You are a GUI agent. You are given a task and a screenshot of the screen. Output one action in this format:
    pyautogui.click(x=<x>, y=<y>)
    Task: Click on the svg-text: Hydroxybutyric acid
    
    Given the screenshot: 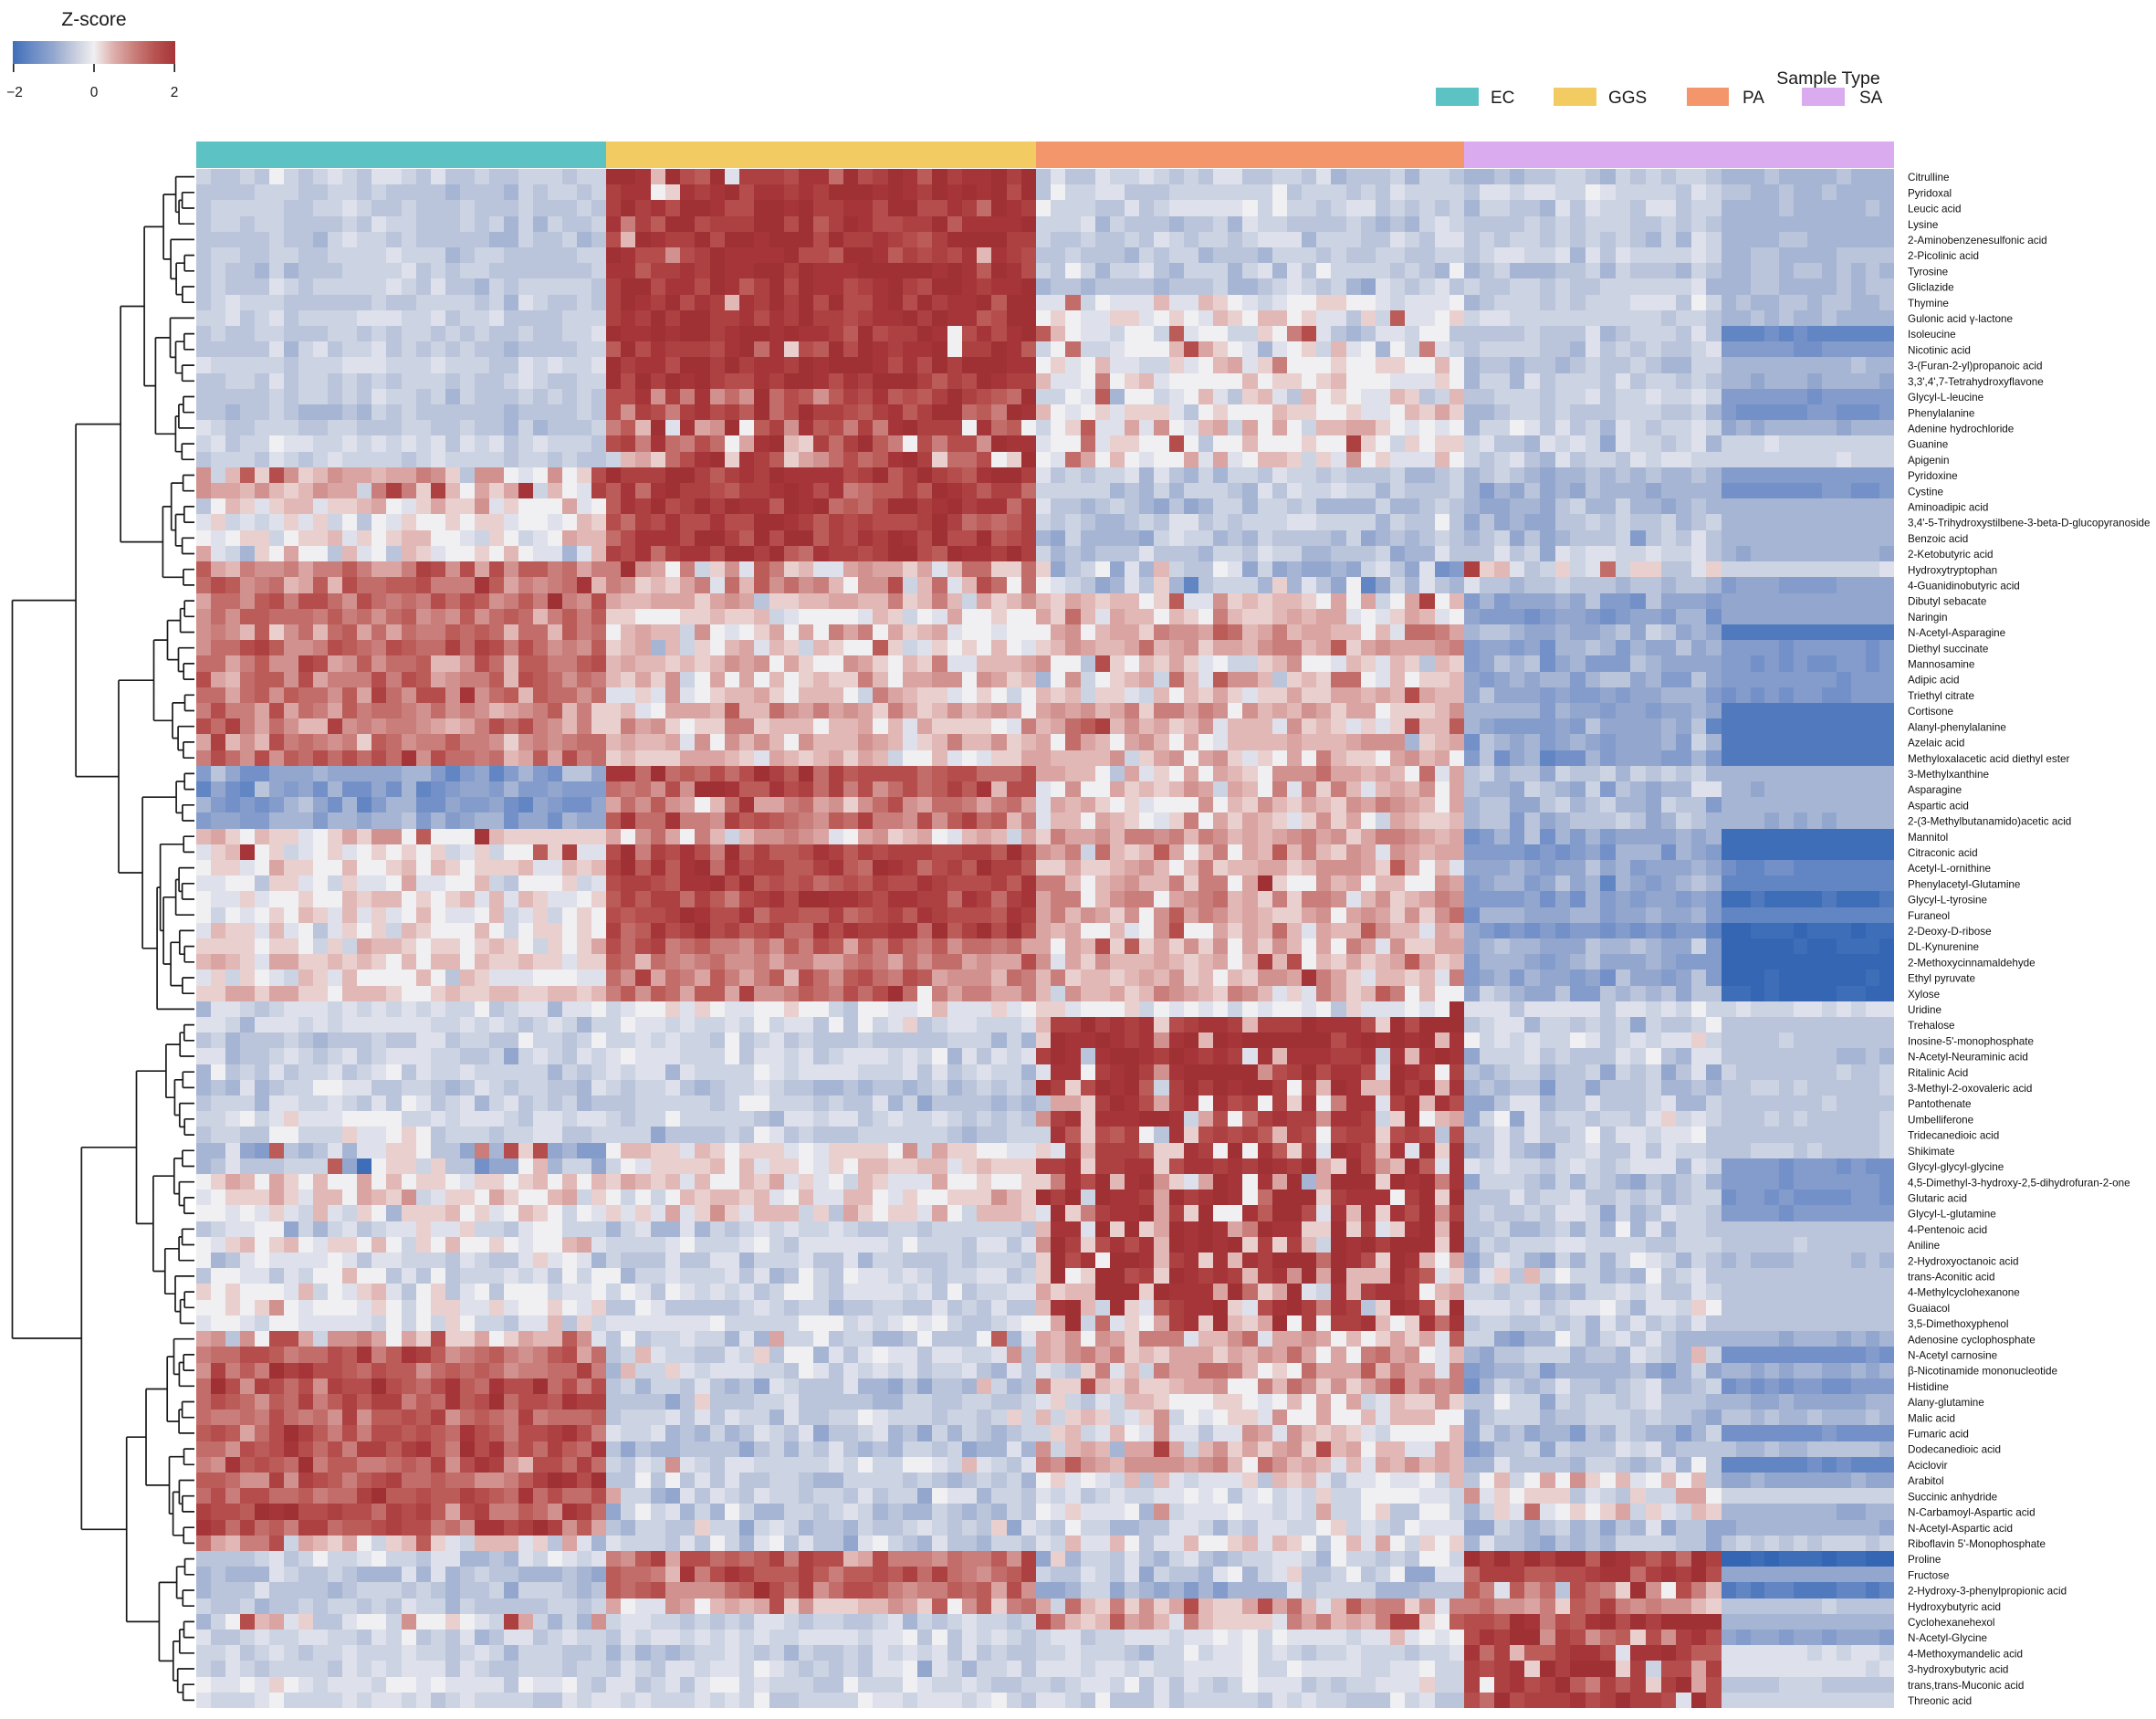 What is the action you would take?
    pyautogui.click(x=1954, y=1607)
    